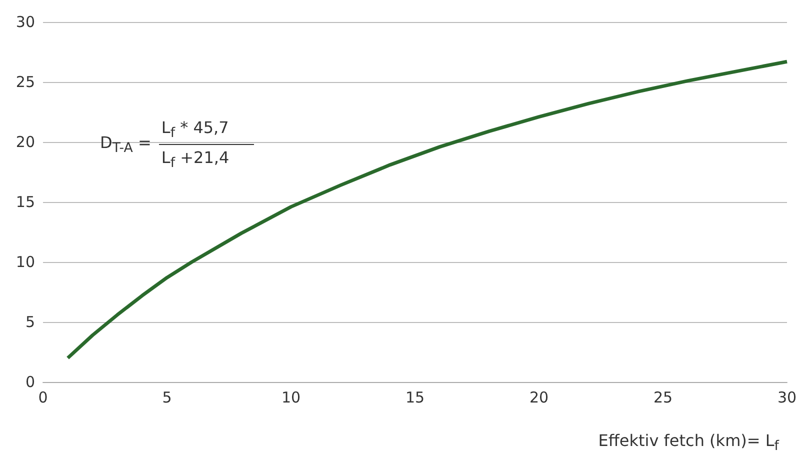  What do you see at coordinates (539, 397) in the screenshot?
I see `x-tick-label: 20` at bounding box center [539, 397].